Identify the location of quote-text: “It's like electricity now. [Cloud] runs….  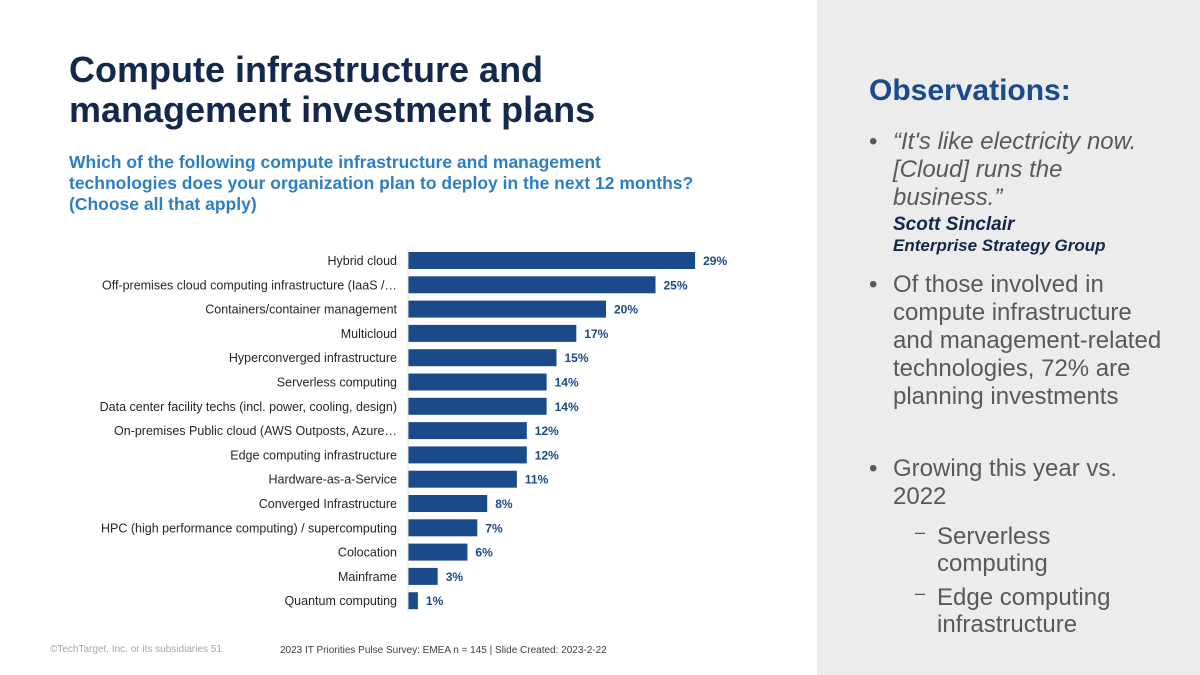
(1015, 169).